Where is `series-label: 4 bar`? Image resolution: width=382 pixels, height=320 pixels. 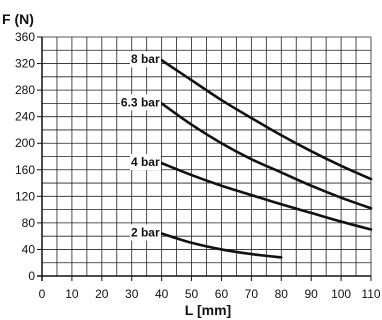 series-label: 4 bar is located at coordinates (145, 162).